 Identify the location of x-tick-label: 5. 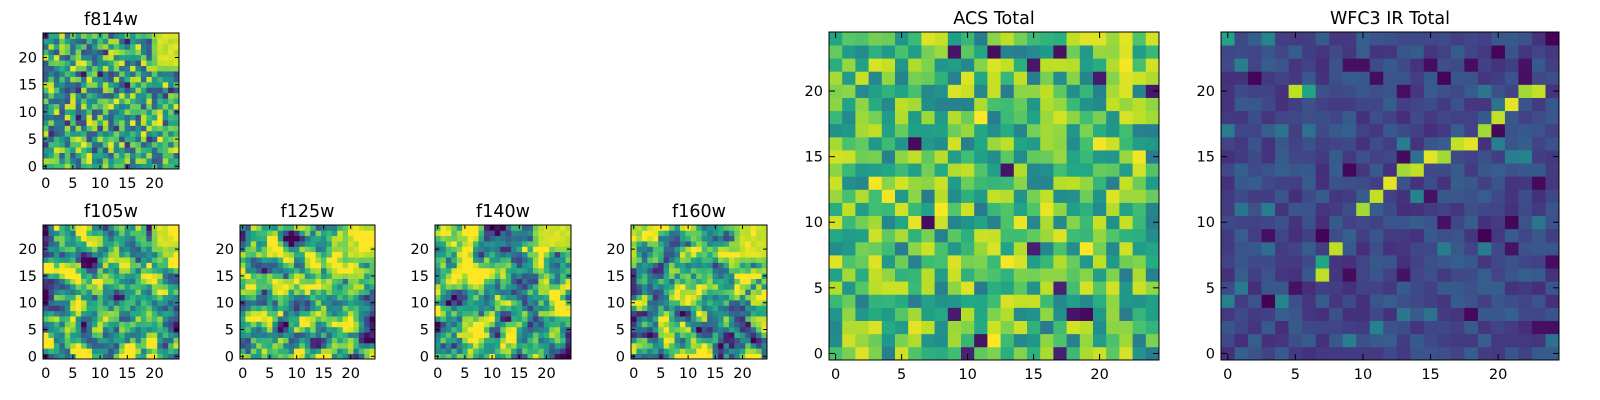
(901, 375).